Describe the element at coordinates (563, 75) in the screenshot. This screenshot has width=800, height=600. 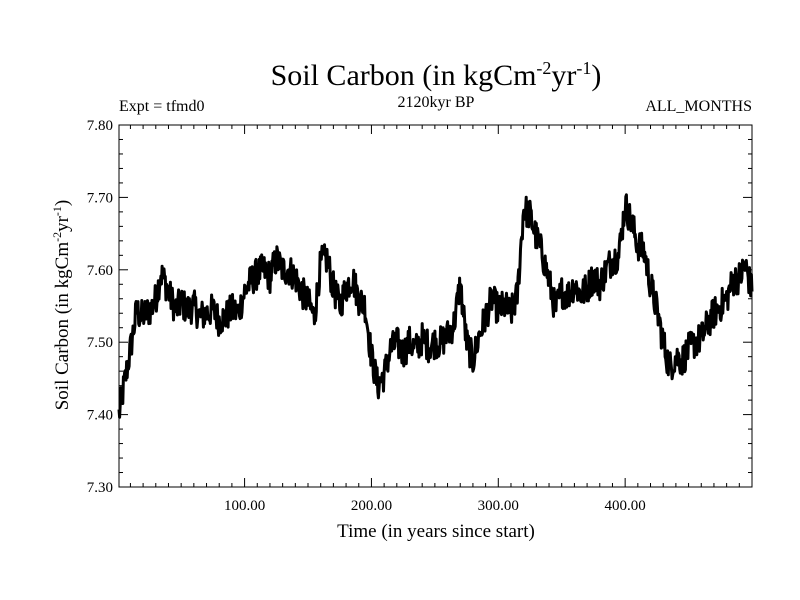
I see `chart-title-middle: yr` at that location.